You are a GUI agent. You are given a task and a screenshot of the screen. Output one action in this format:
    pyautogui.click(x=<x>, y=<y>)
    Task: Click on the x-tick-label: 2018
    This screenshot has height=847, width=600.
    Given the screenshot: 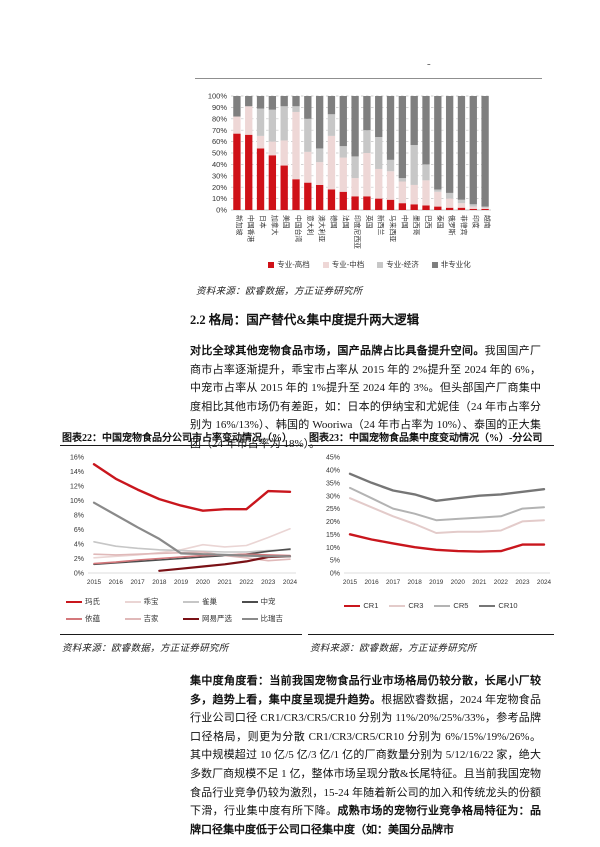 What is the action you would take?
    pyautogui.click(x=159, y=582)
    